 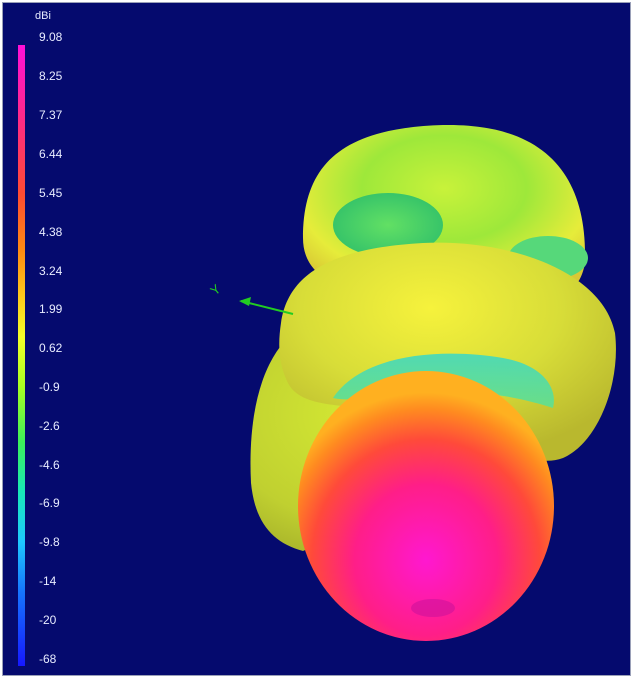 What do you see at coordinates (51, 309) in the screenshot?
I see `colorbar-tick: 1.99` at bounding box center [51, 309].